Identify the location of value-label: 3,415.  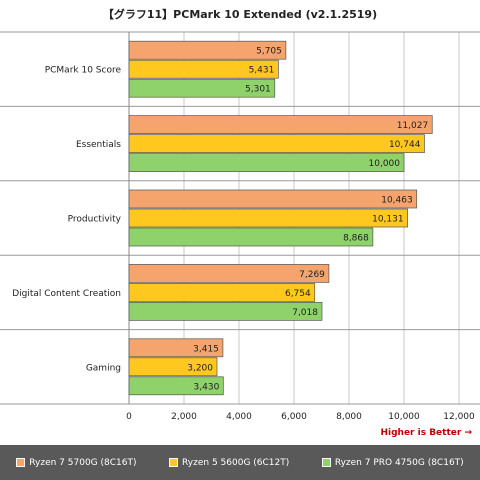
(206, 349).